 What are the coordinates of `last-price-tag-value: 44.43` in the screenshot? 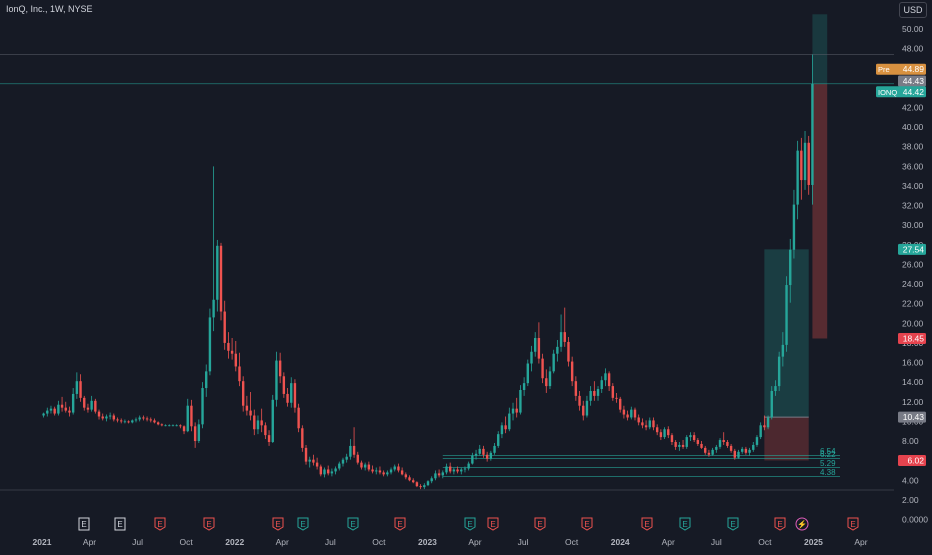 It's located at (914, 81).